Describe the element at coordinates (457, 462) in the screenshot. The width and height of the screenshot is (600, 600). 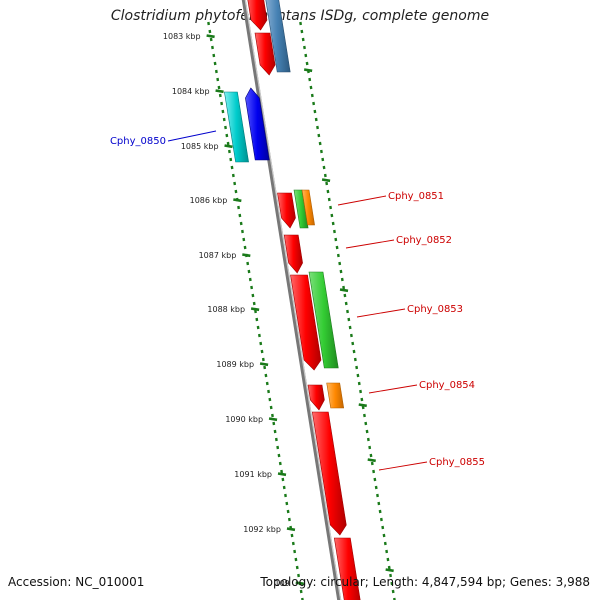
I see `gene-label: Cphy_0855` at that location.